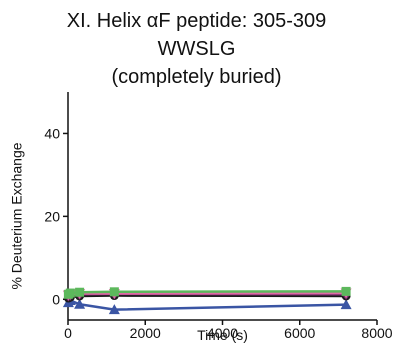 The width and height of the screenshot is (393, 345). Describe the element at coordinates (56, 299) in the screenshot. I see `y-tick-label: 0` at that location.